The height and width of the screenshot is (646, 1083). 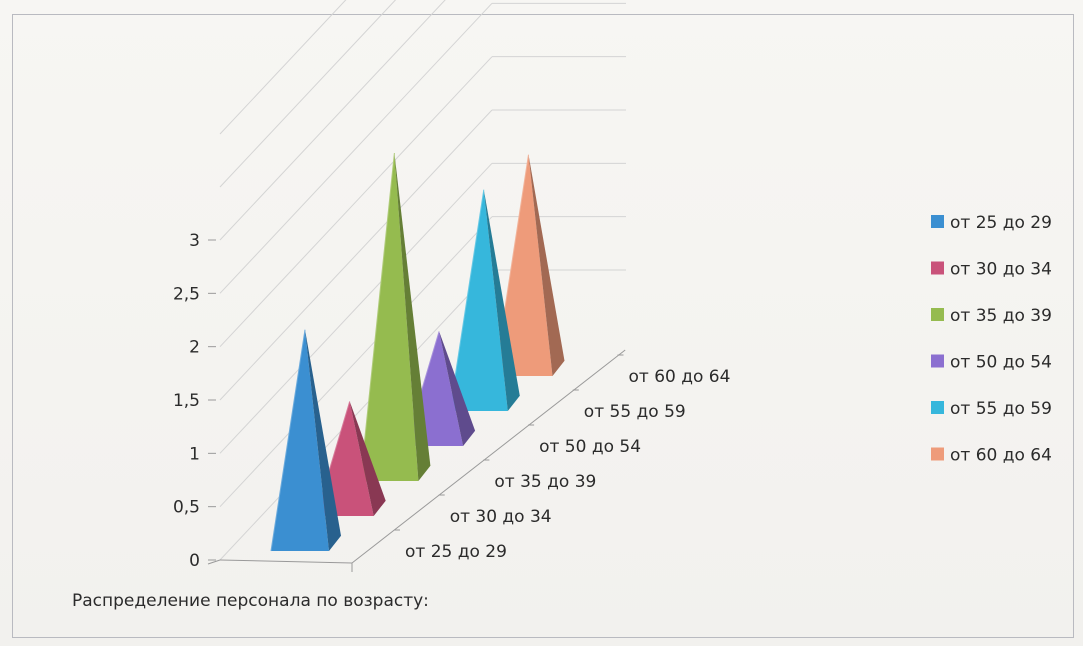 What do you see at coordinates (456, 552) in the screenshot?
I see `category-label: от 25 до 29` at bounding box center [456, 552].